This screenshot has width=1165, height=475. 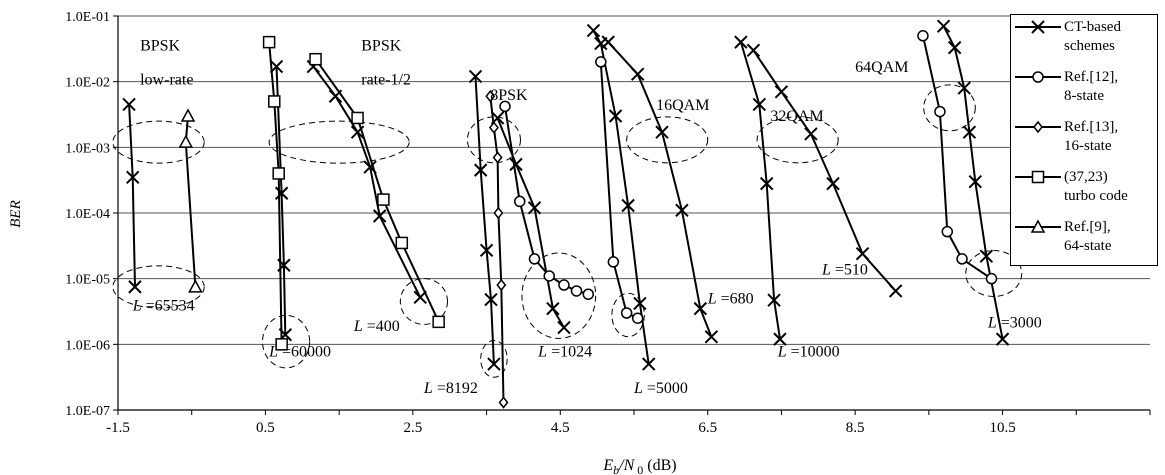 I want to click on legend-item: CT-based schemes, so click(x=1084, y=40).